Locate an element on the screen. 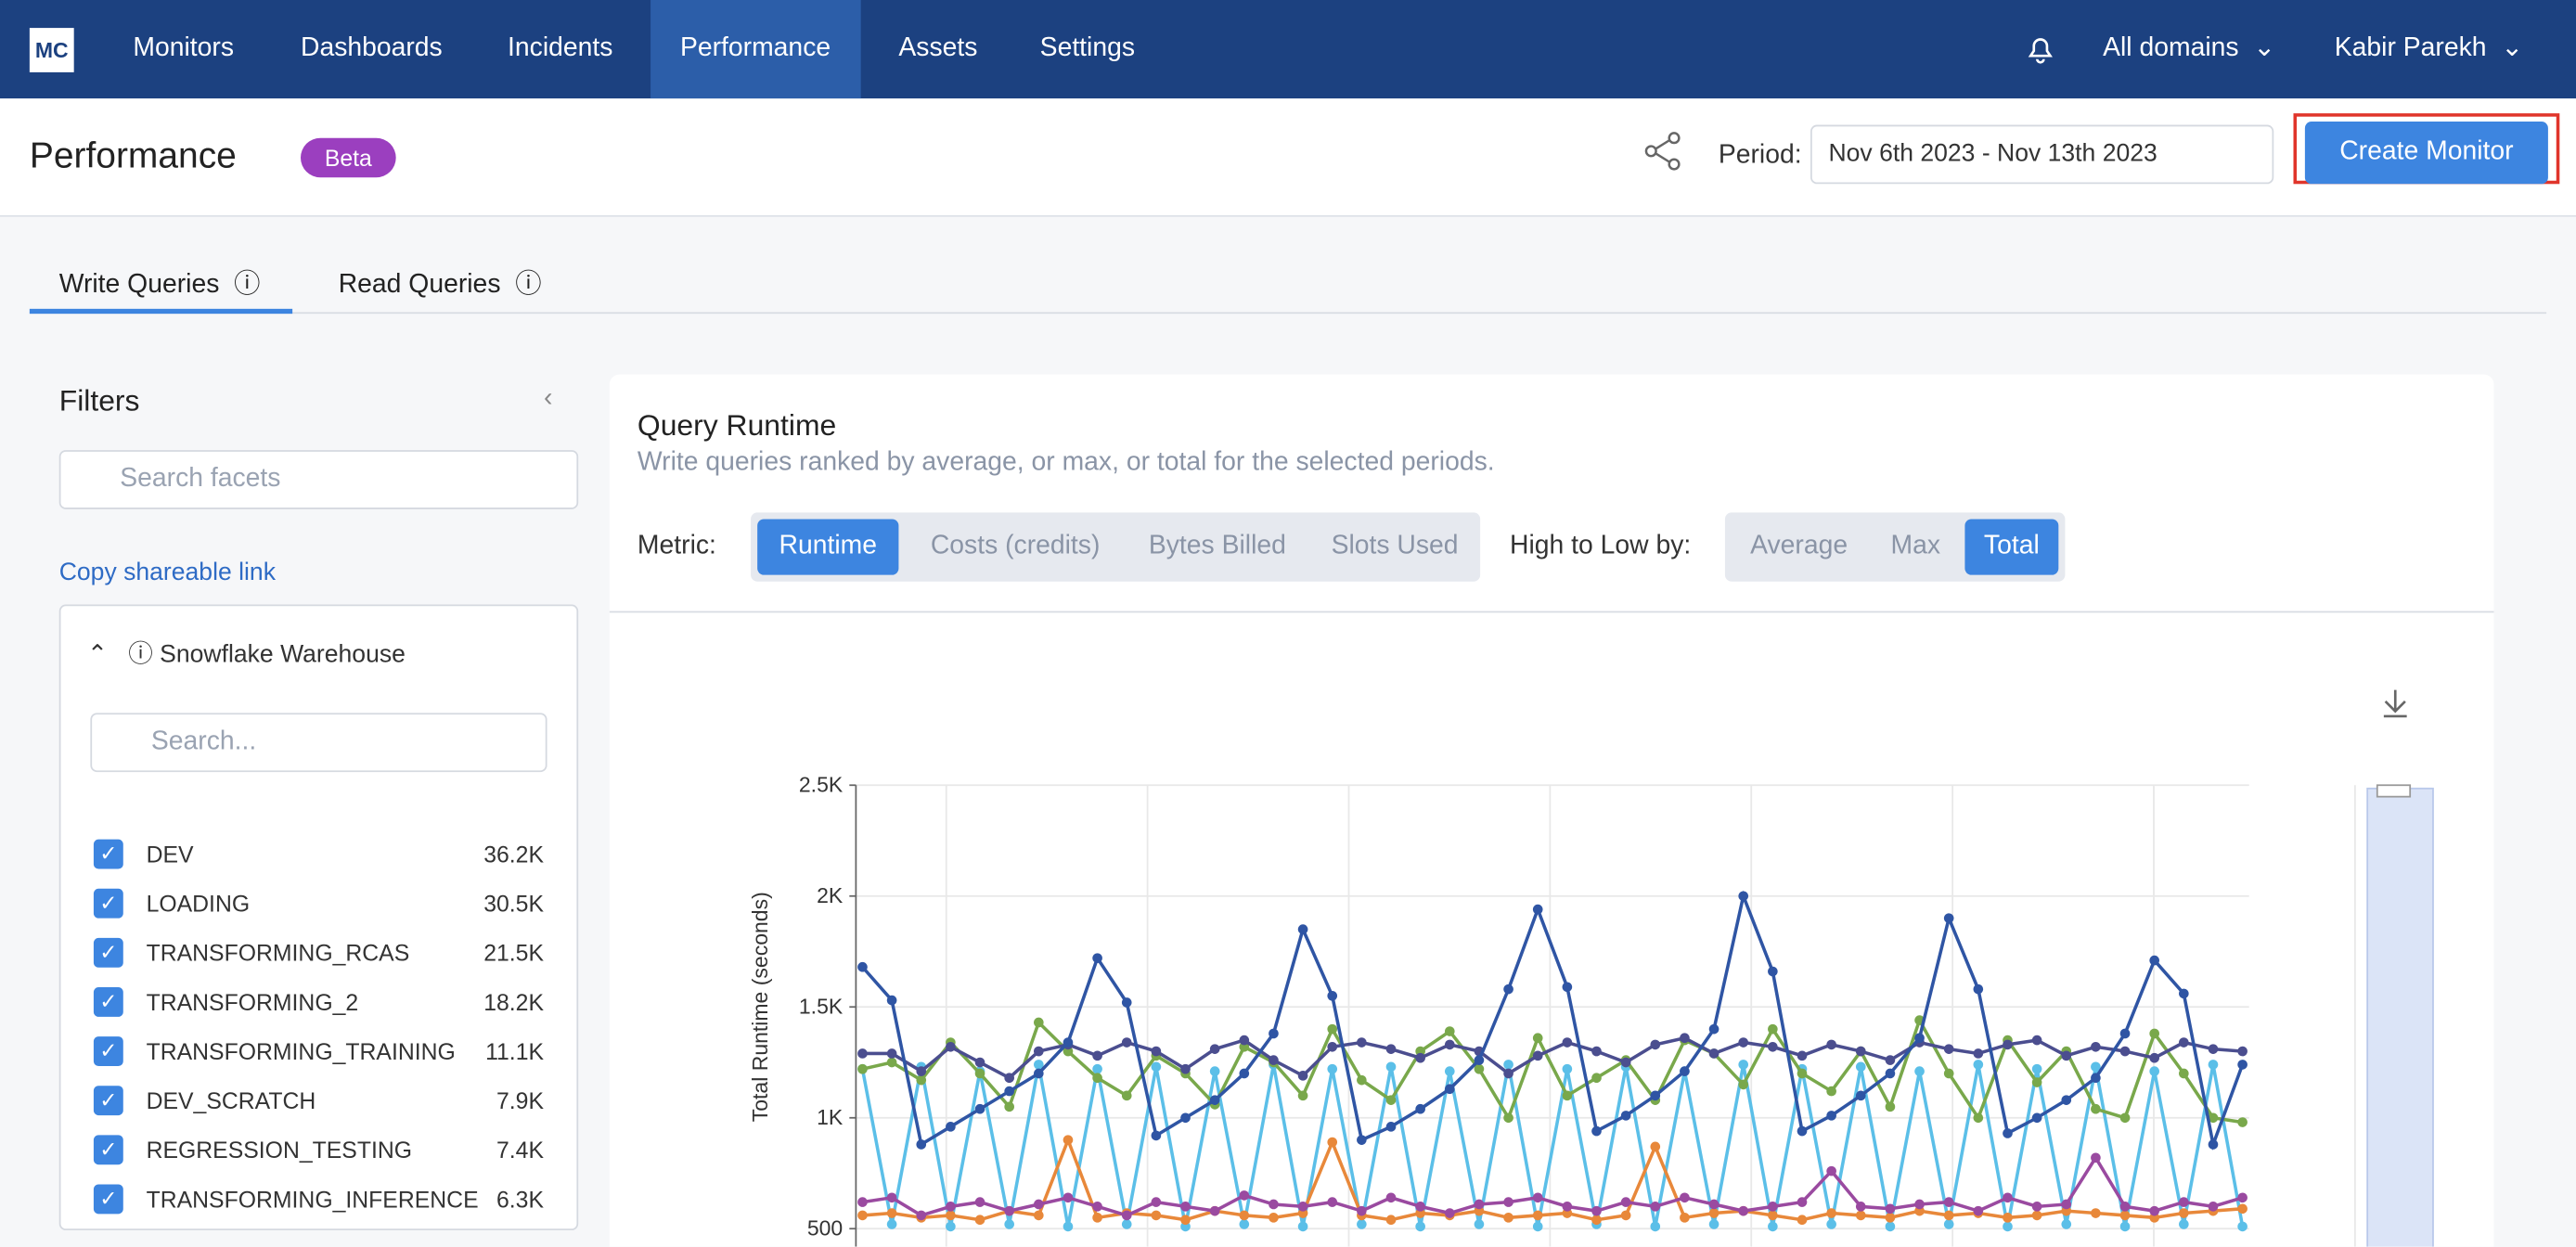 This screenshot has width=2576, height=1247. segment-active: Runtime is located at coordinates (828, 547).